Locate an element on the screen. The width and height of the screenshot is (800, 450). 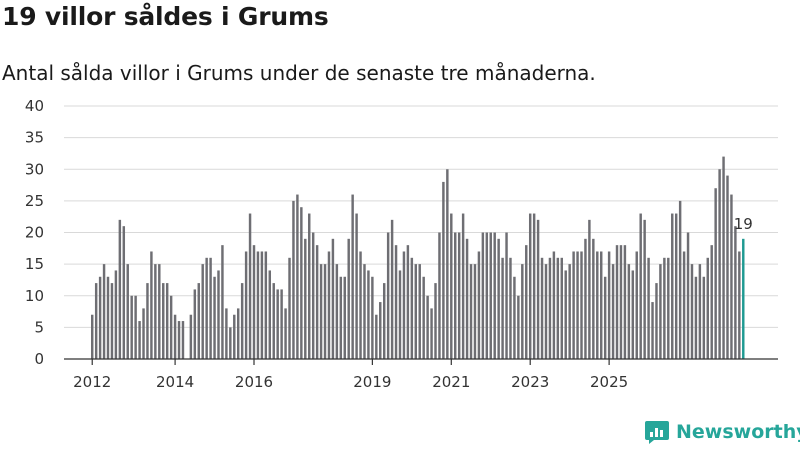
y-tick-label: 35 is located at coordinates (34, 138).